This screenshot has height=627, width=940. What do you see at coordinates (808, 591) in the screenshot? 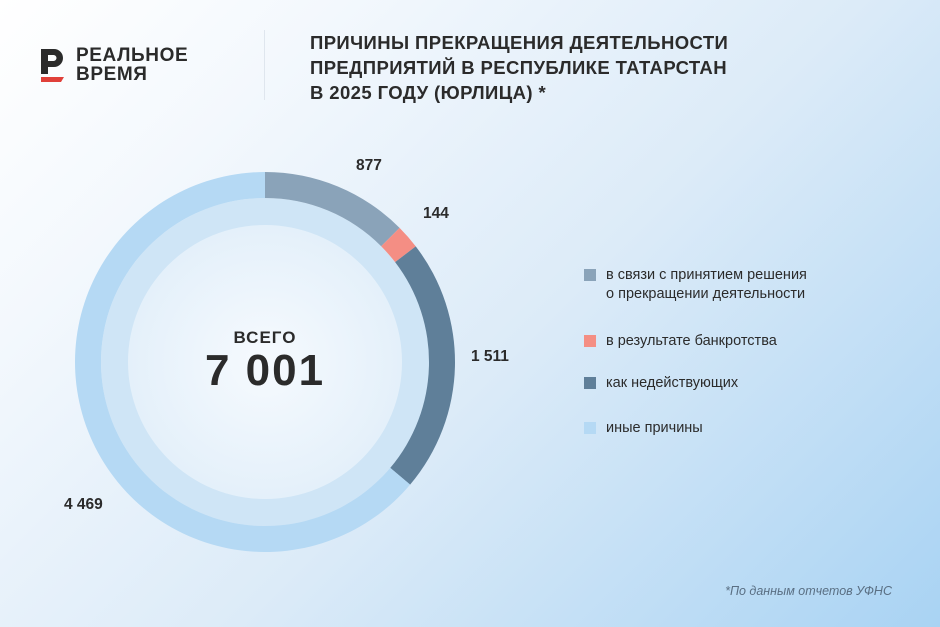
I see `footnote: *По данным отчетов УФНС` at bounding box center [808, 591].